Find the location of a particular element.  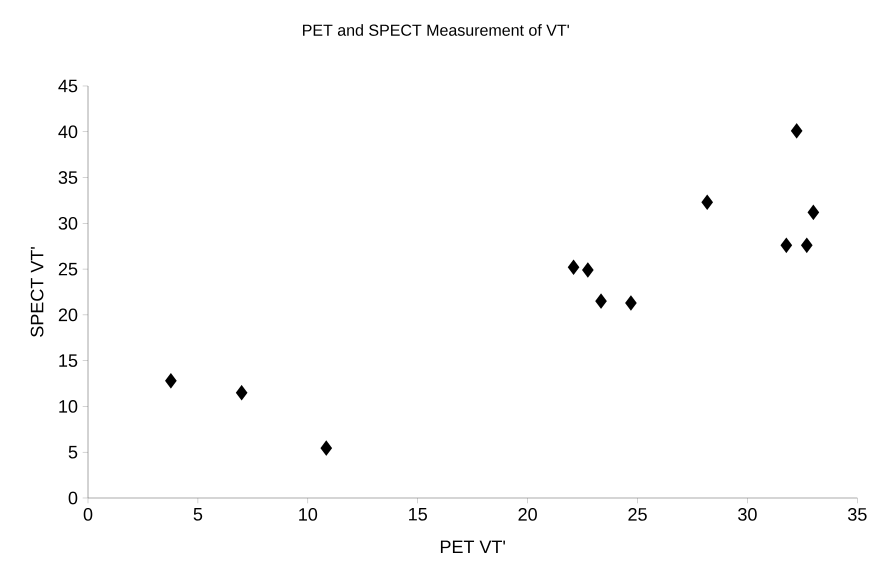

y-tick-label: 25 is located at coordinates (68, 269).